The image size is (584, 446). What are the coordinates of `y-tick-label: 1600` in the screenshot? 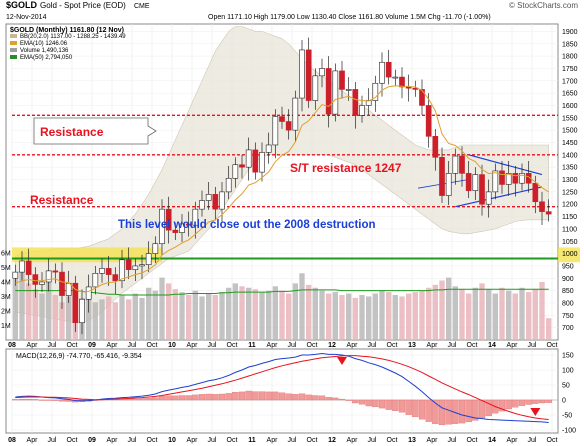 It's located at (570, 106).